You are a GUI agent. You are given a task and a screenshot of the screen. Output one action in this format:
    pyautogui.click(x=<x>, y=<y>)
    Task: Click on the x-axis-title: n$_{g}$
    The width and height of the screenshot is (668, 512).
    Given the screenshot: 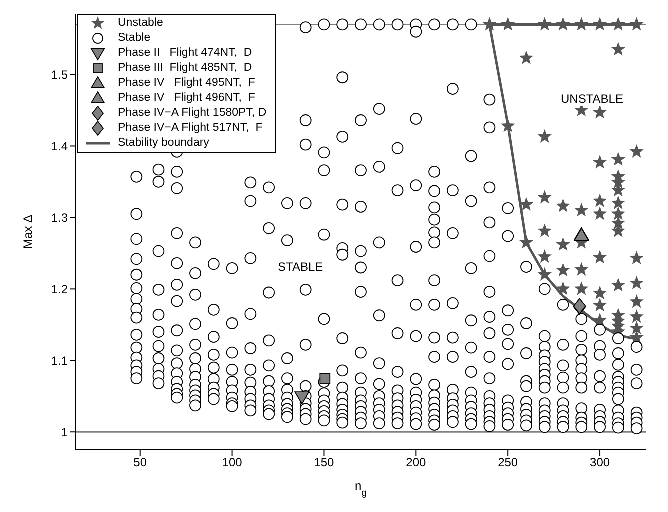 What is the action you would take?
    pyautogui.click(x=361, y=488)
    